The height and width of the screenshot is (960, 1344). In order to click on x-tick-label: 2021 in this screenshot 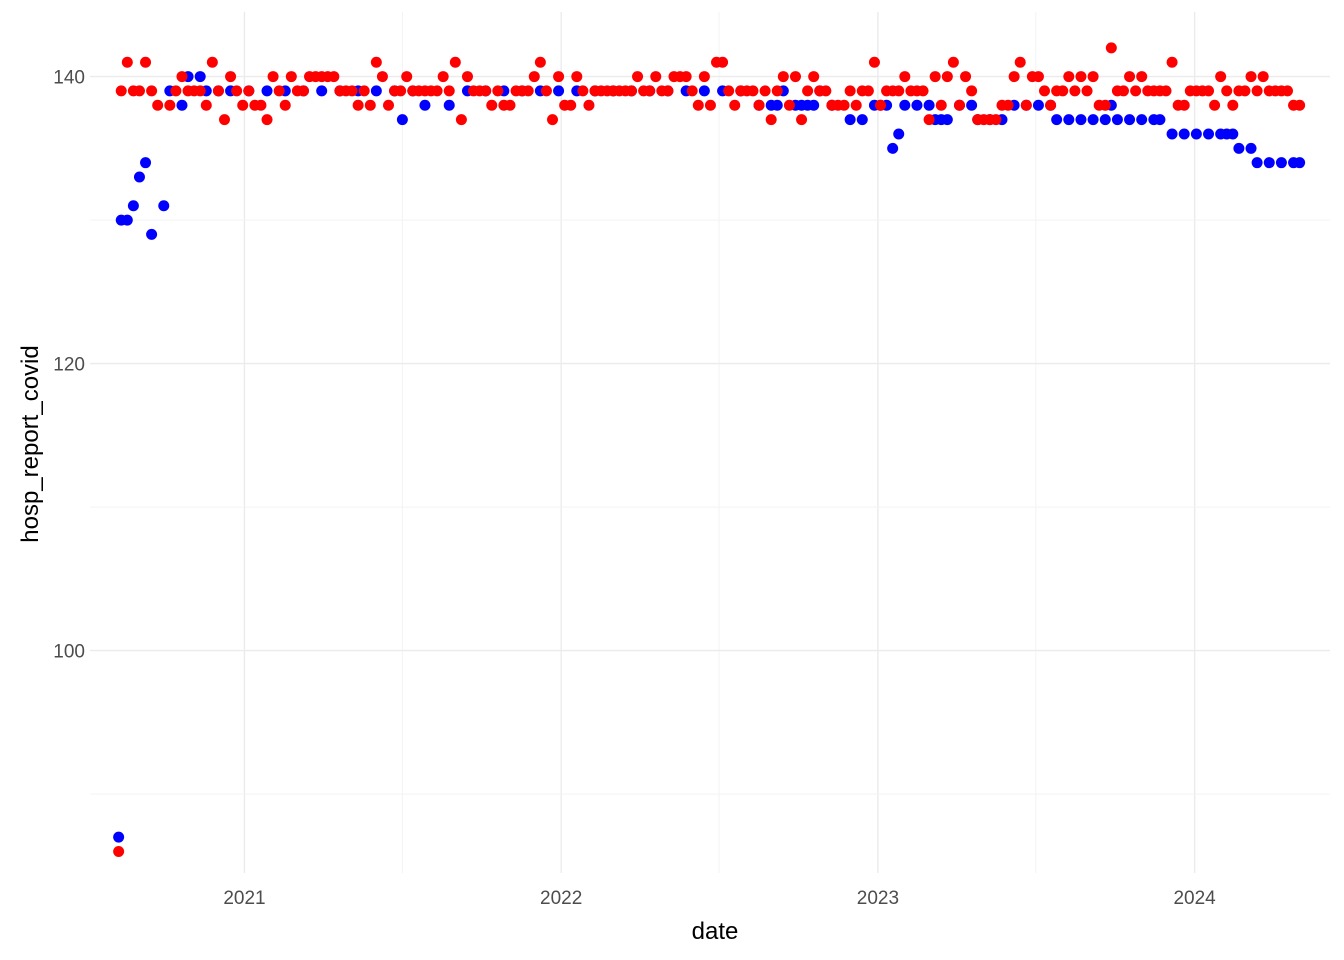, I will do `click(244, 898)`.